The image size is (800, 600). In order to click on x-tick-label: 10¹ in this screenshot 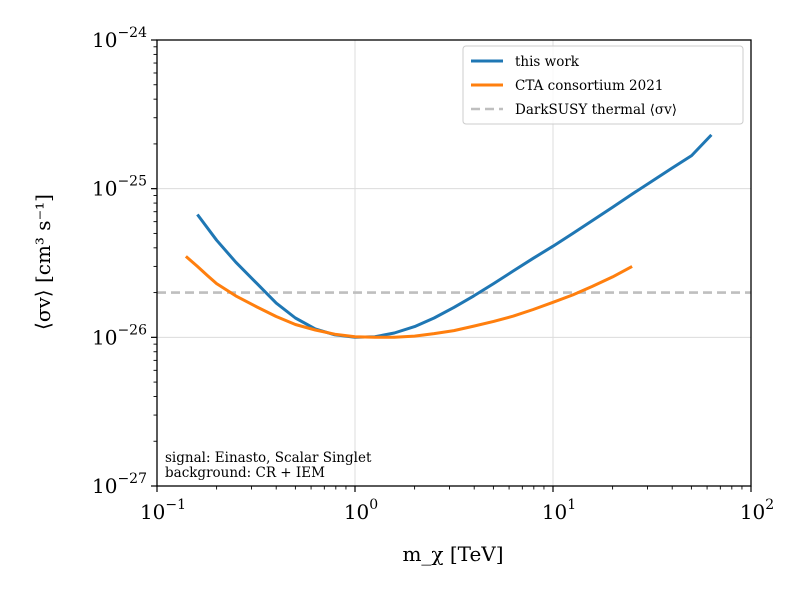, I will do `click(559, 510)`.